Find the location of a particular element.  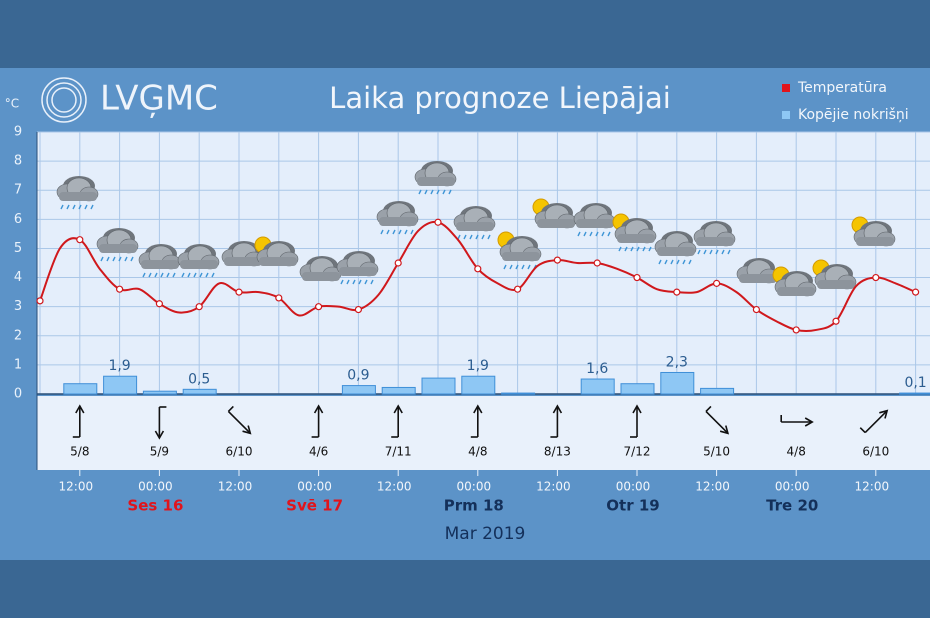

legend-swatch is located at coordinates (786, 115).